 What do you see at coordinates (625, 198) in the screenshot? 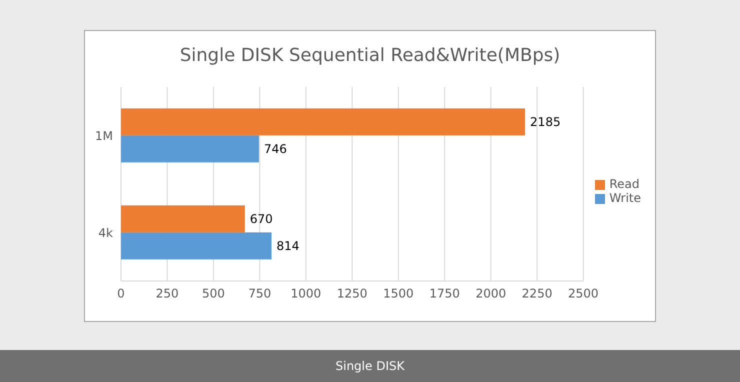
I see `legend-label: Write` at bounding box center [625, 198].